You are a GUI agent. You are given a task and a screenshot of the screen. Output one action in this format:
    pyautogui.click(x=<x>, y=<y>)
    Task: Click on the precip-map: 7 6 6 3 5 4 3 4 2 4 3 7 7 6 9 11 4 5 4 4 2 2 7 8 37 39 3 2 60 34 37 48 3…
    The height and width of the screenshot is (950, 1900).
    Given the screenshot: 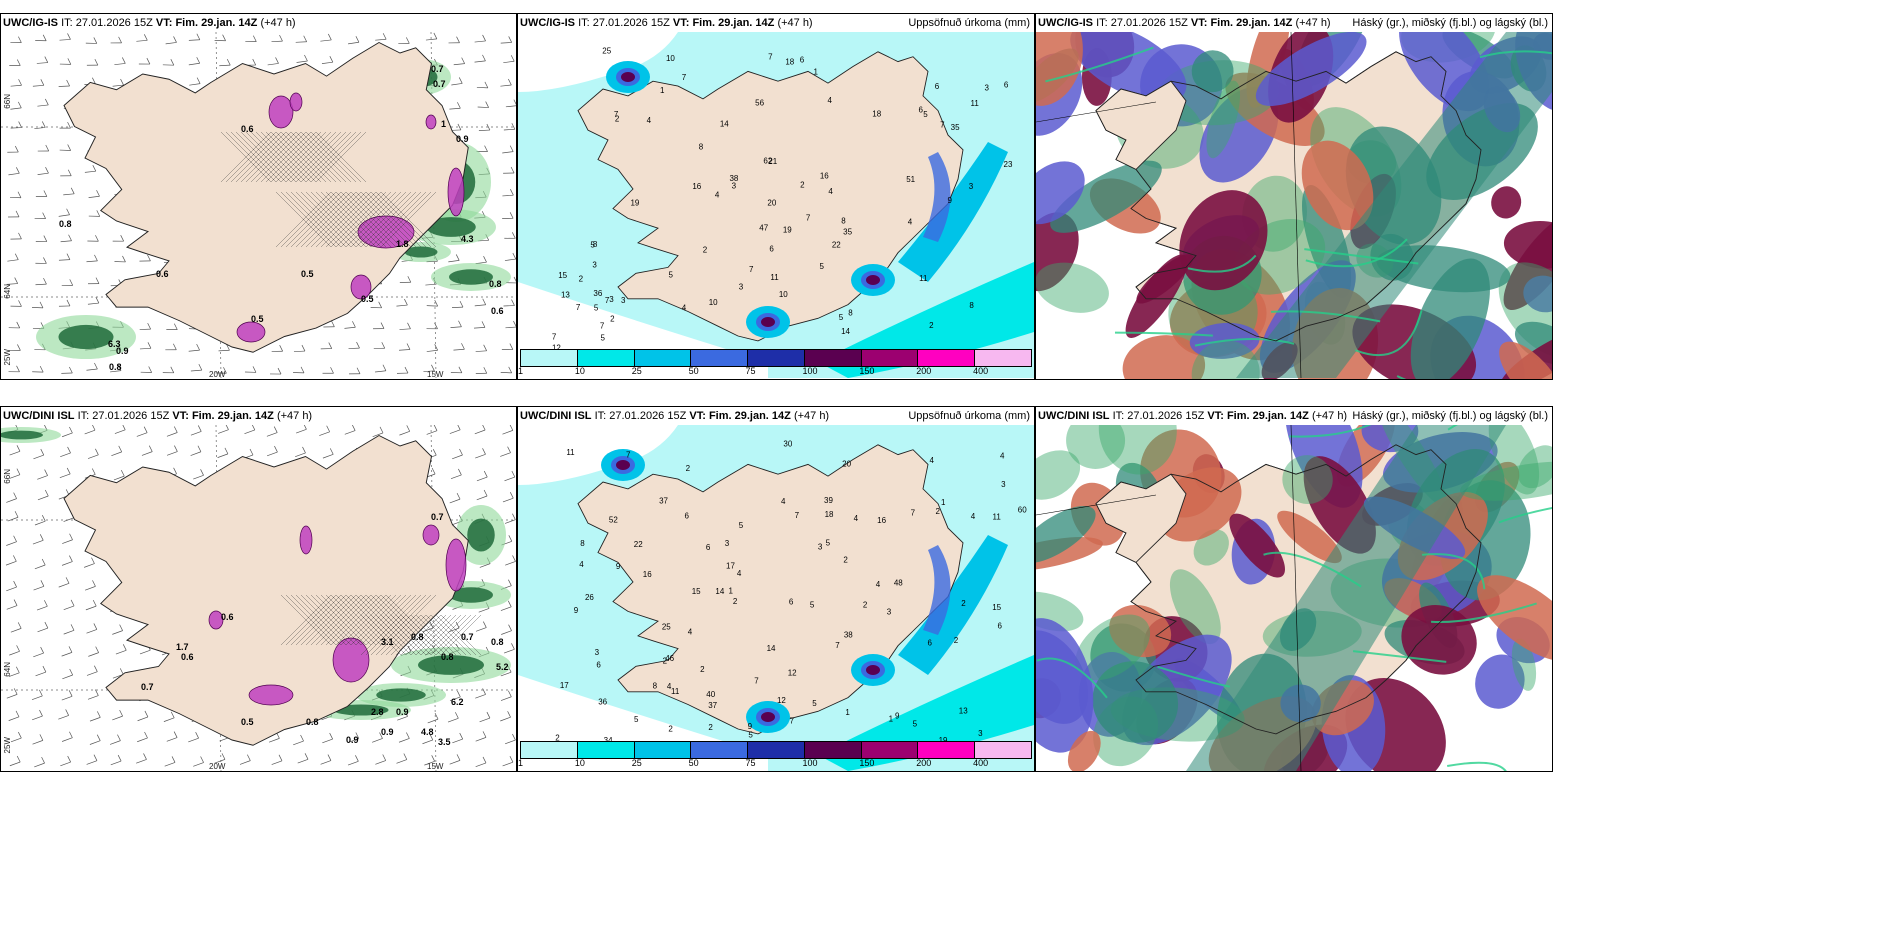 What is the action you would take?
    pyautogui.click(x=776, y=598)
    